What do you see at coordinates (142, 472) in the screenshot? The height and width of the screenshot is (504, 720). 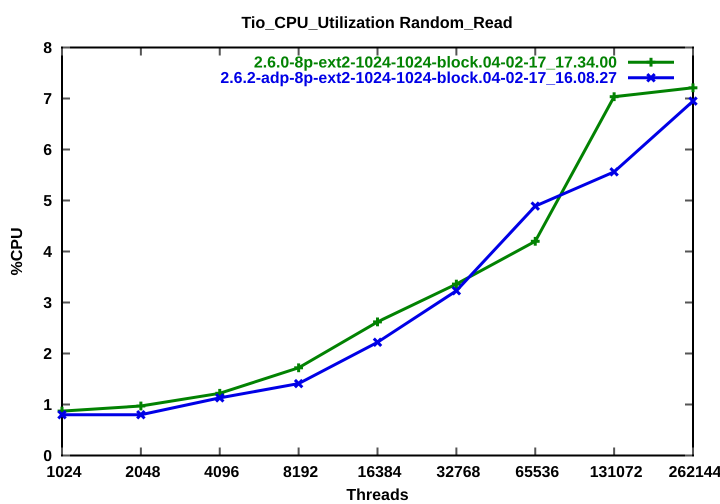 I see `svg-text: 2048` at bounding box center [142, 472].